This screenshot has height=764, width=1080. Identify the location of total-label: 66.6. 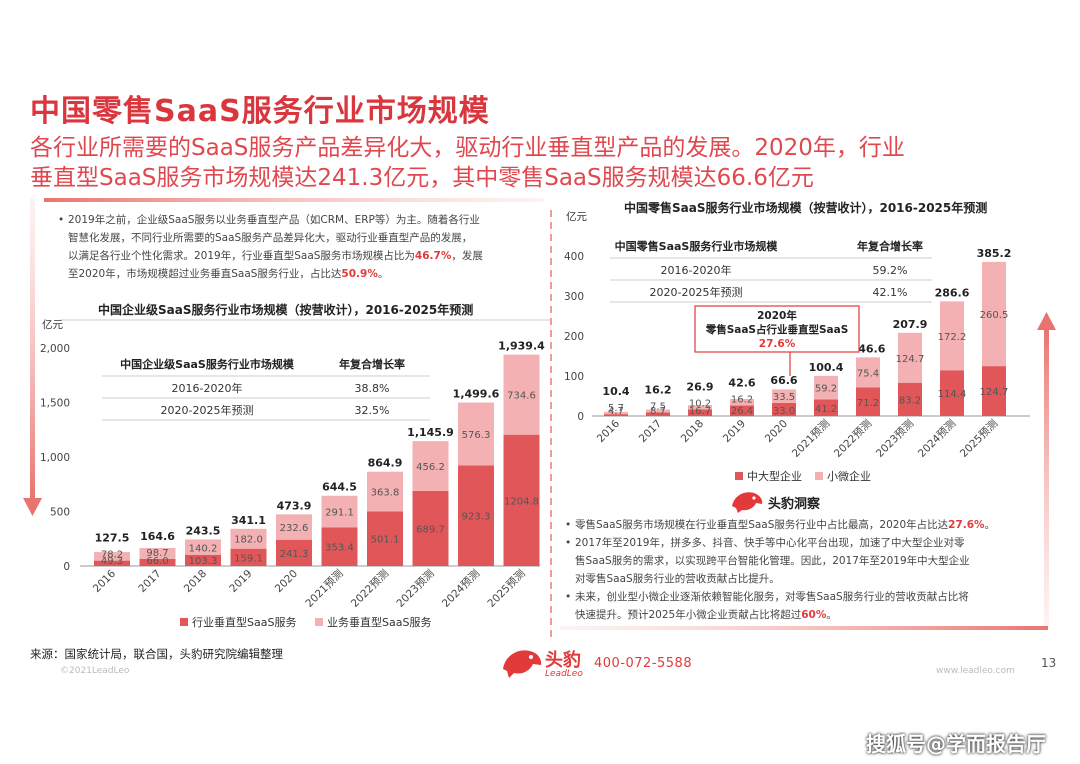
(783, 380).